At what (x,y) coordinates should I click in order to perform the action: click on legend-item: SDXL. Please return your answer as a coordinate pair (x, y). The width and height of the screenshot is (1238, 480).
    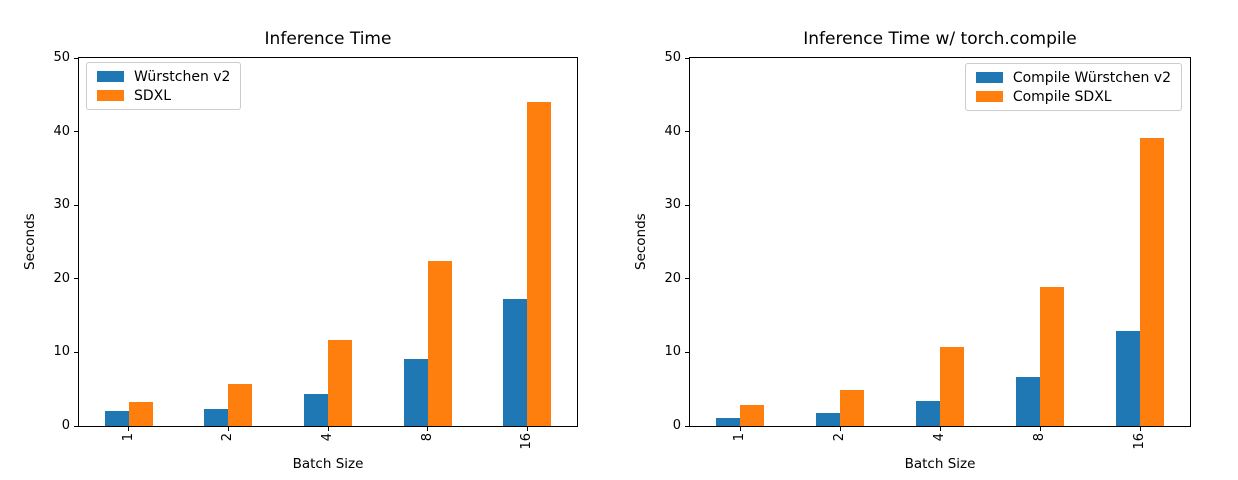
    Looking at the image, I should click on (163, 95).